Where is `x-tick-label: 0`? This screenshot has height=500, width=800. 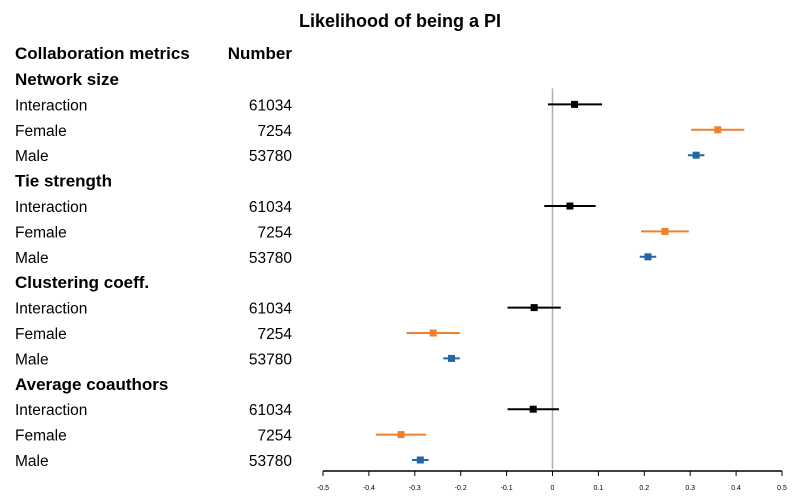 x-tick-label: 0 is located at coordinates (553, 488).